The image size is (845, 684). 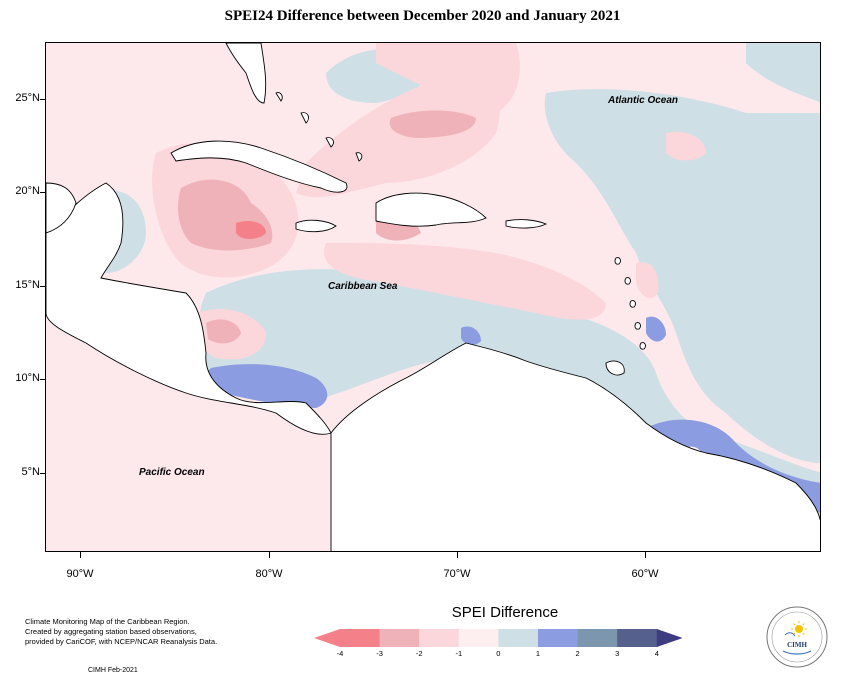 What do you see at coordinates (266, 386) in the screenshot?
I see `anomaly-med-blue-panama` at bounding box center [266, 386].